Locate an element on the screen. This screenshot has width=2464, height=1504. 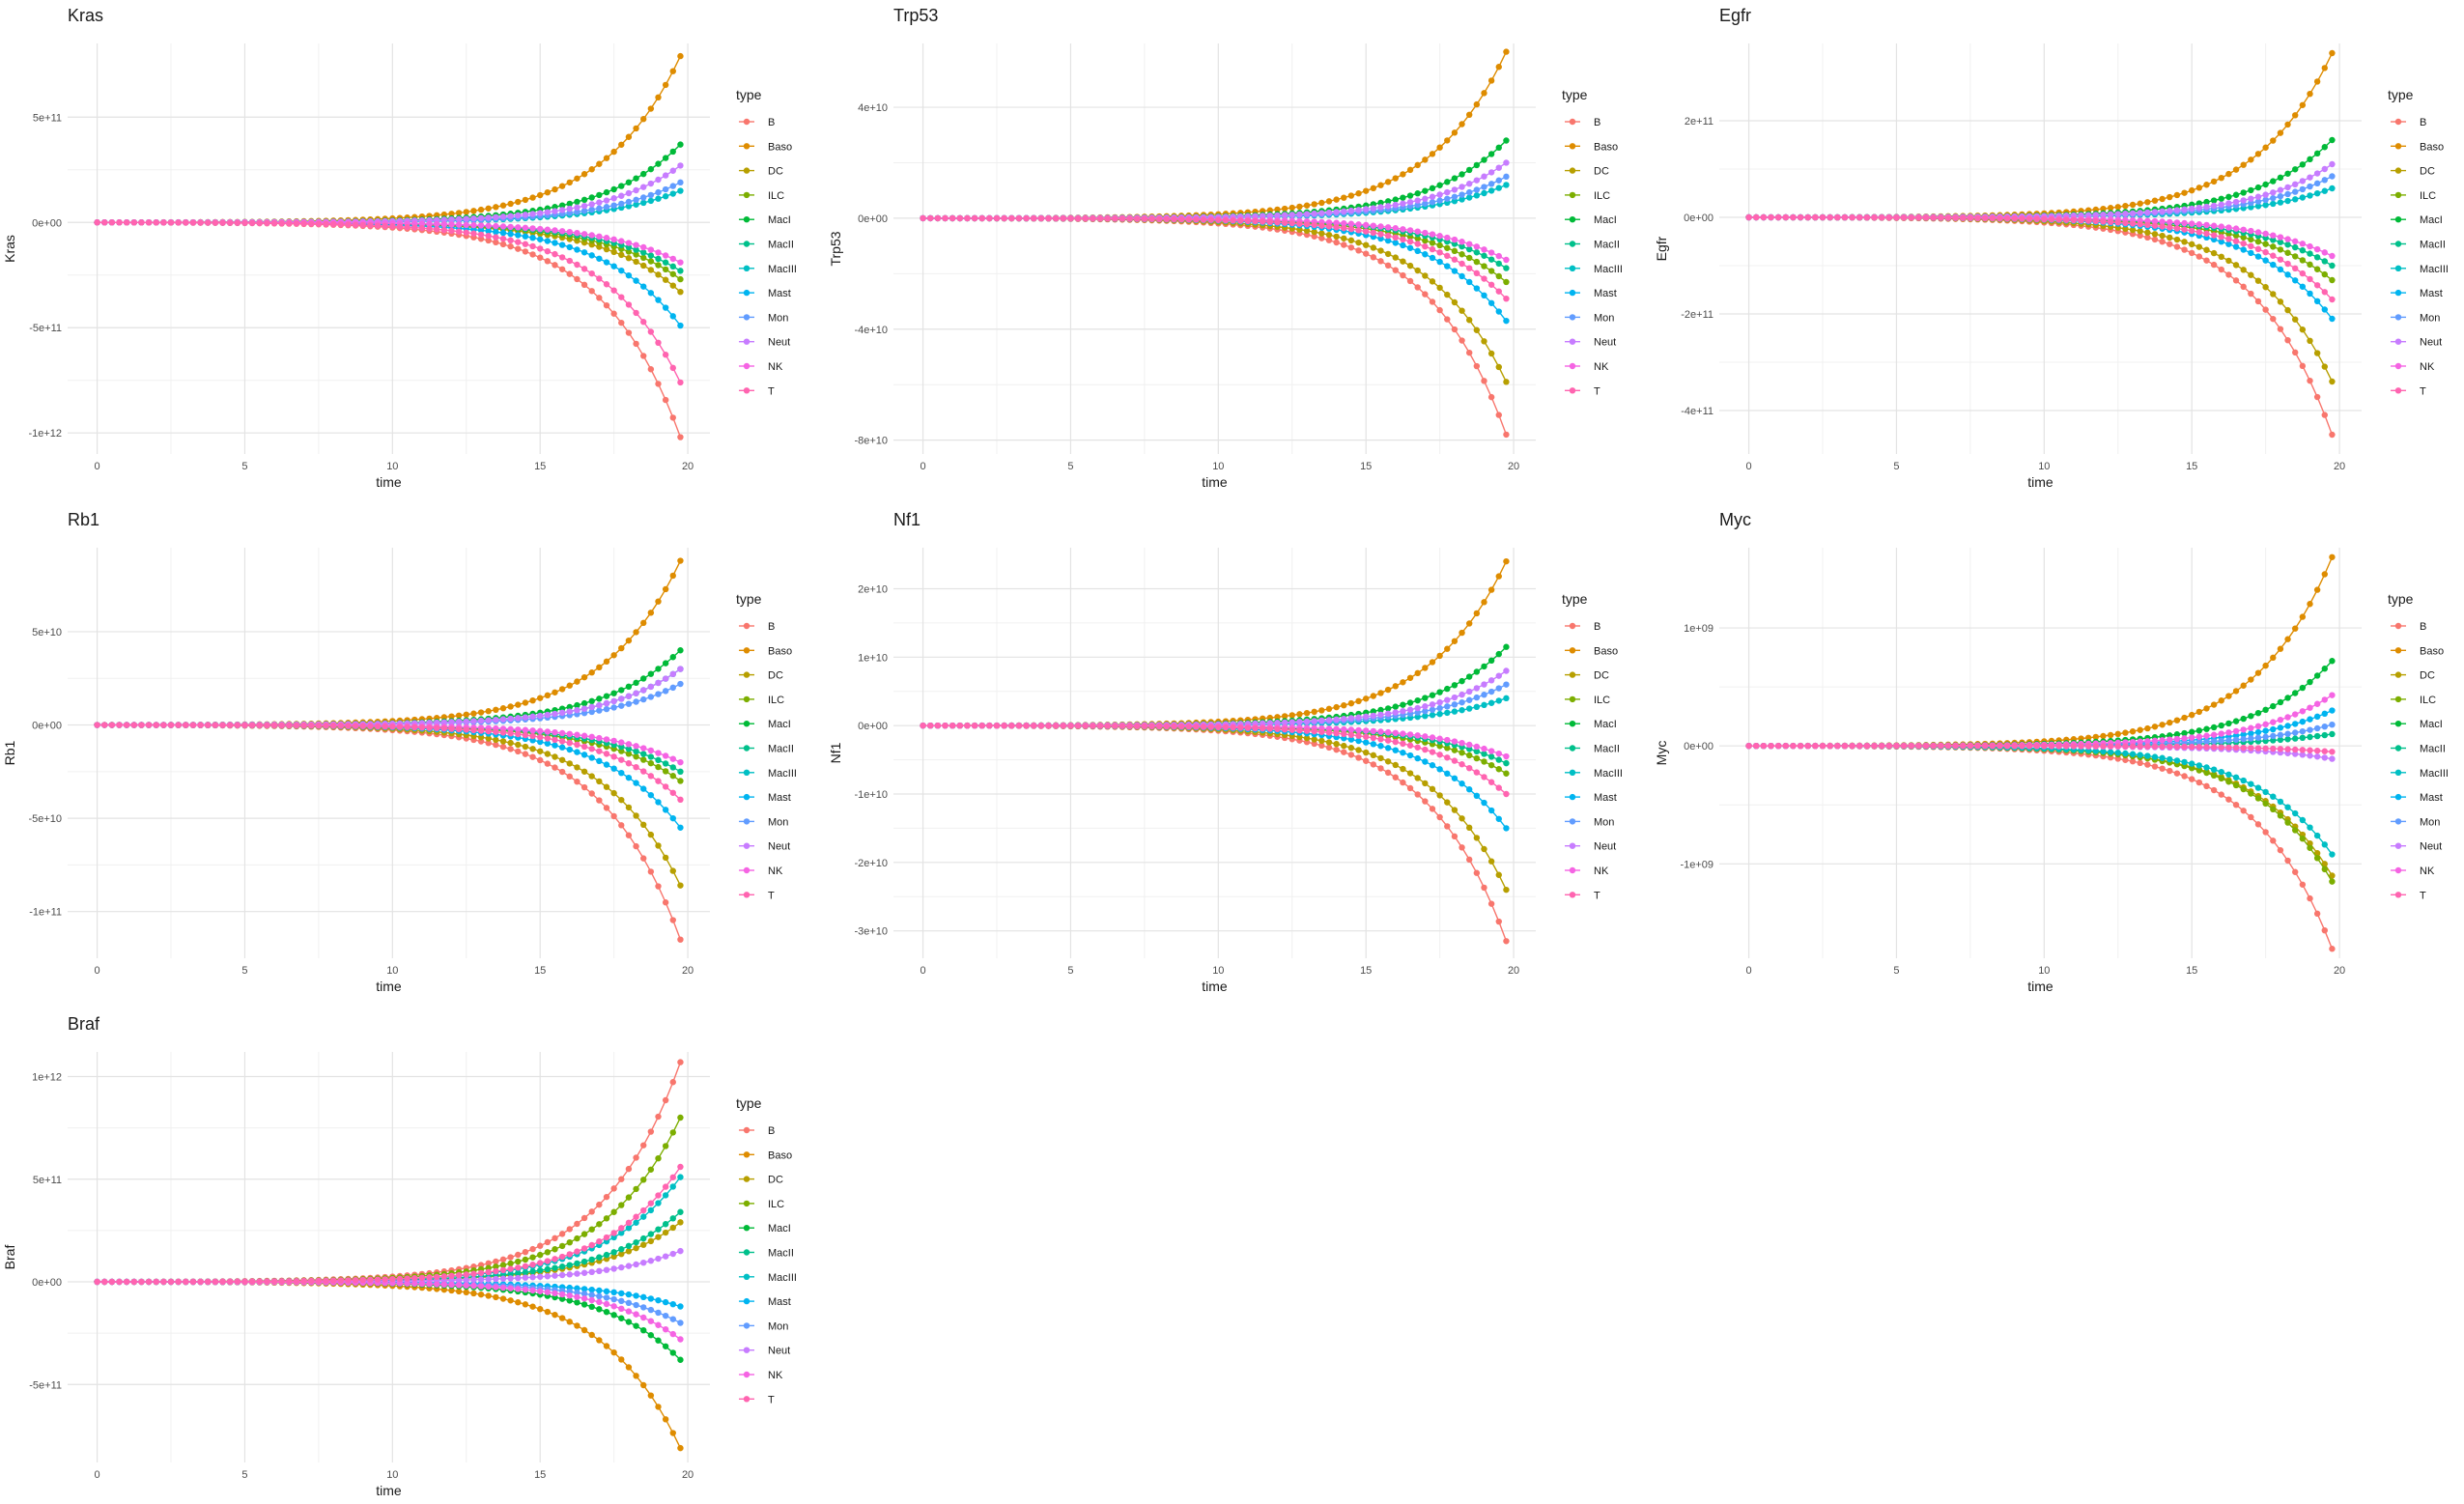
legend-title: type is located at coordinates (749, 599).